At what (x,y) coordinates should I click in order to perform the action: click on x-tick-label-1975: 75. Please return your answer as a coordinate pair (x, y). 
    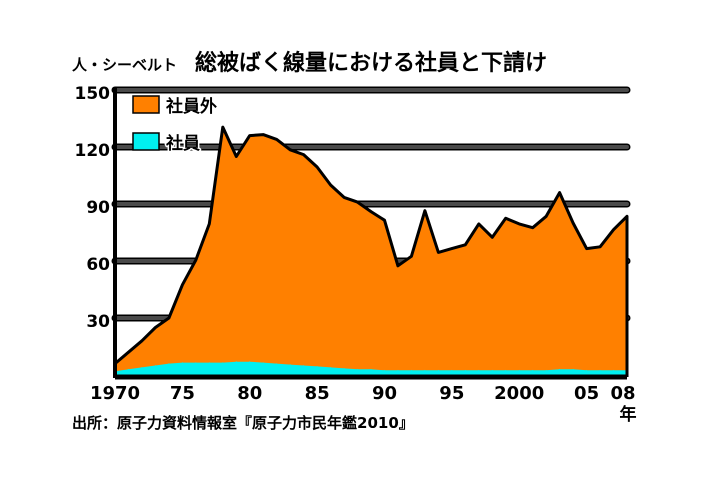
    Looking at the image, I should click on (182, 393).